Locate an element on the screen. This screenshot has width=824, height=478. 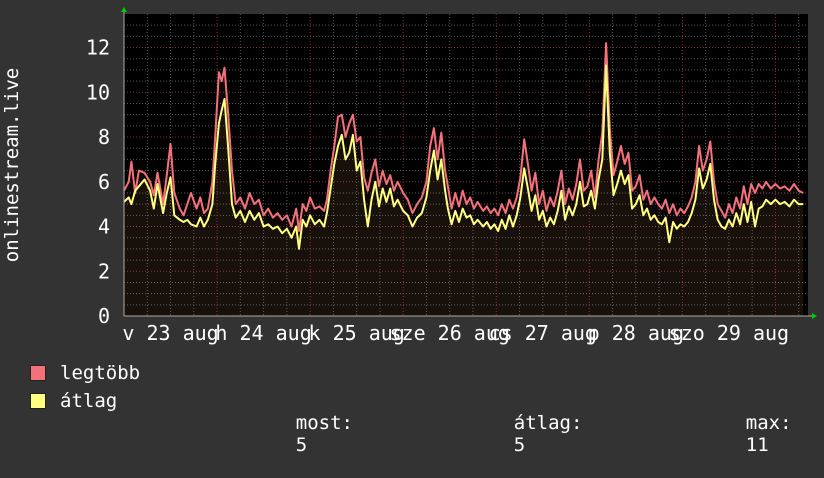
x-tick-label: p 28 aug is located at coordinates (636, 333).